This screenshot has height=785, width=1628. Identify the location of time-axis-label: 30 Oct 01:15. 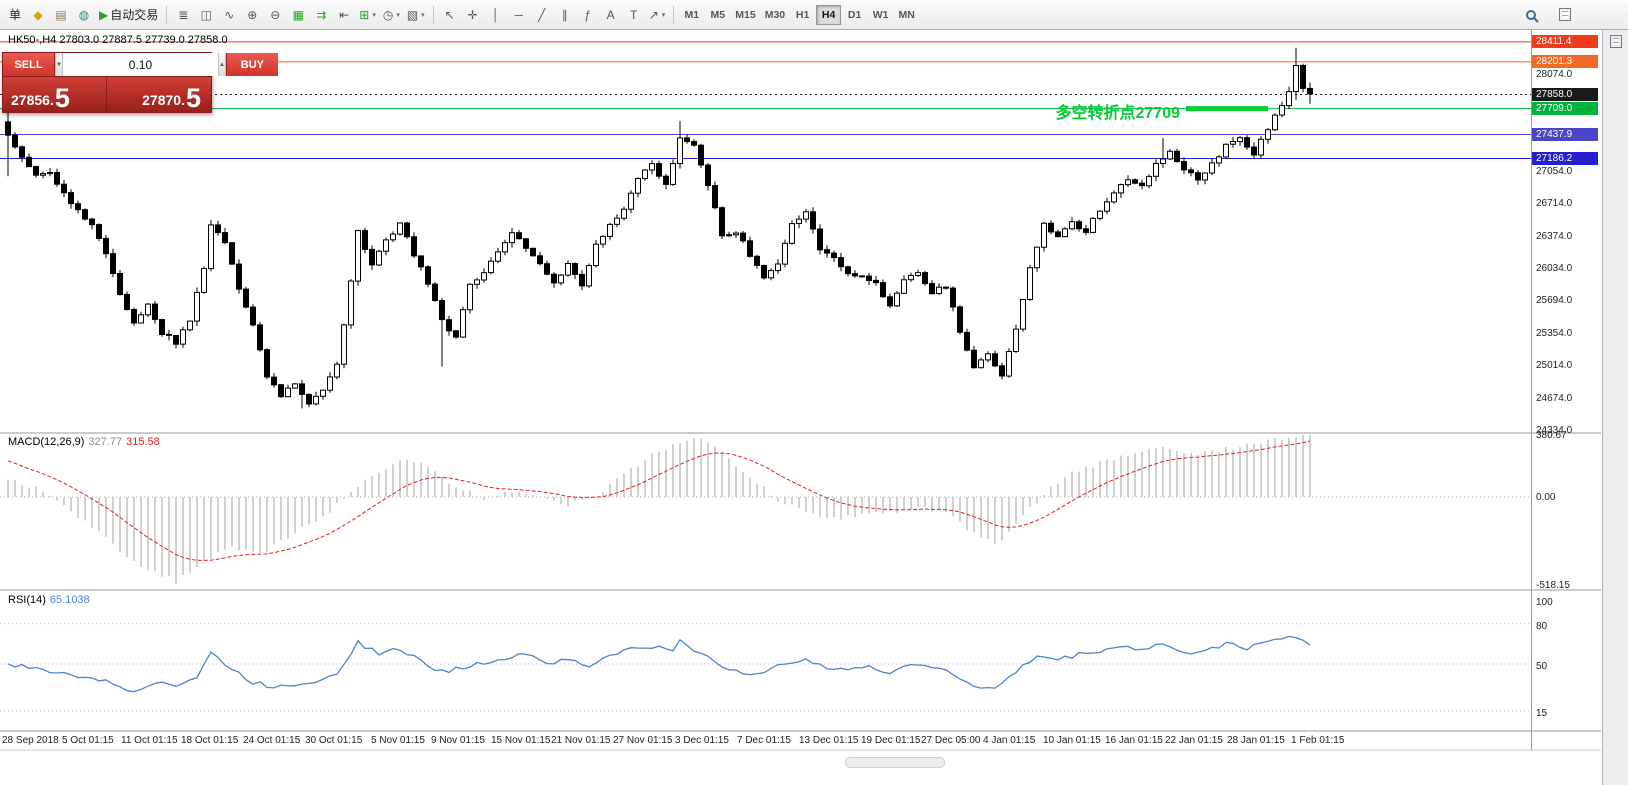
(334, 740).